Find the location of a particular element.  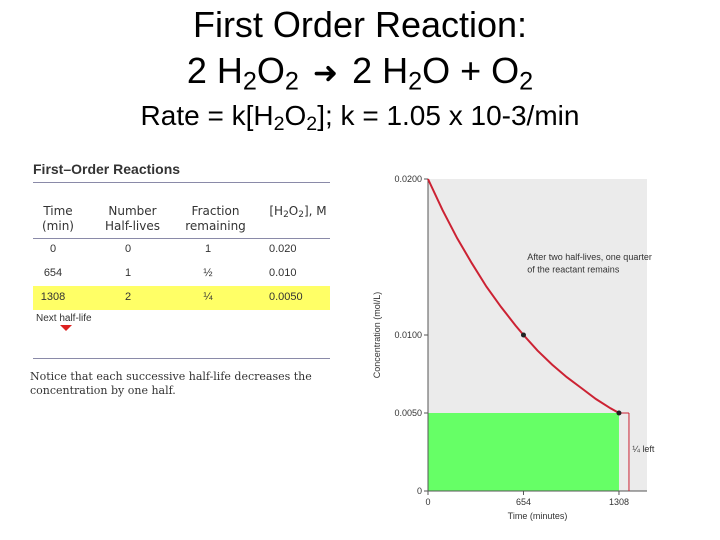

rate-part: ]; k = 1.05 x 10-3/min is located at coordinates (448, 115).